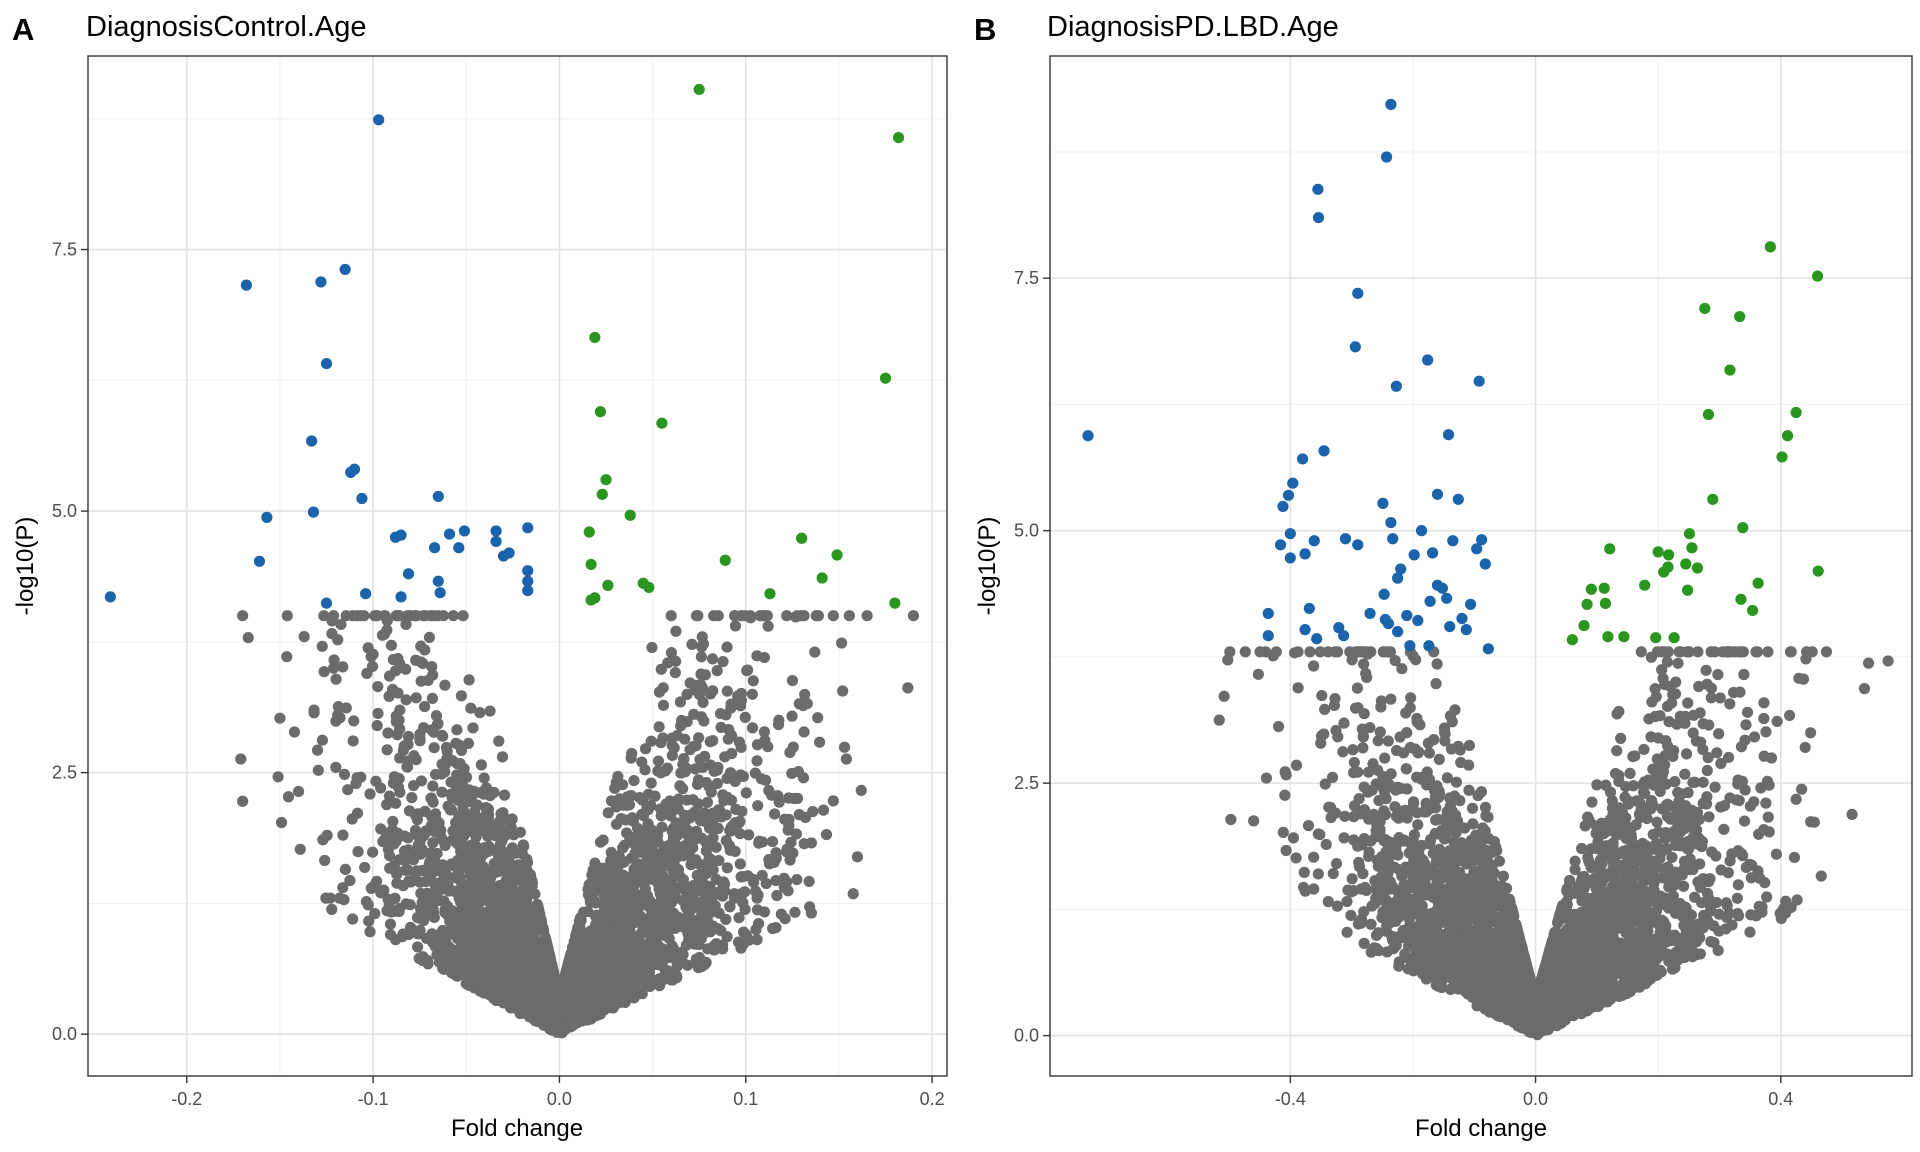 The image size is (1920, 1152). Describe the element at coordinates (23, 29) in the screenshot. I see `panel-a-letter: A` at that location.